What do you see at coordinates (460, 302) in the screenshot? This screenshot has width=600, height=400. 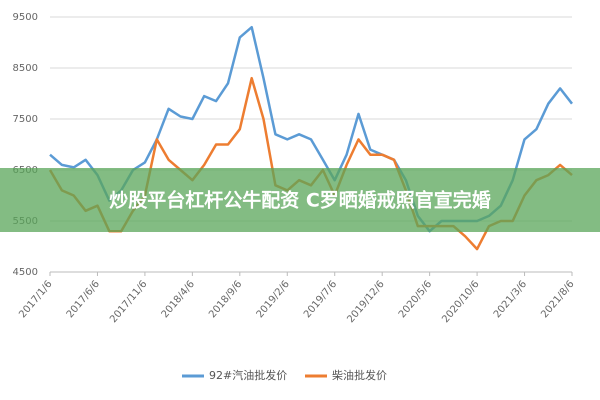 I see `x-tick-label: 2020/10/6` at bounding box center [460, 302].